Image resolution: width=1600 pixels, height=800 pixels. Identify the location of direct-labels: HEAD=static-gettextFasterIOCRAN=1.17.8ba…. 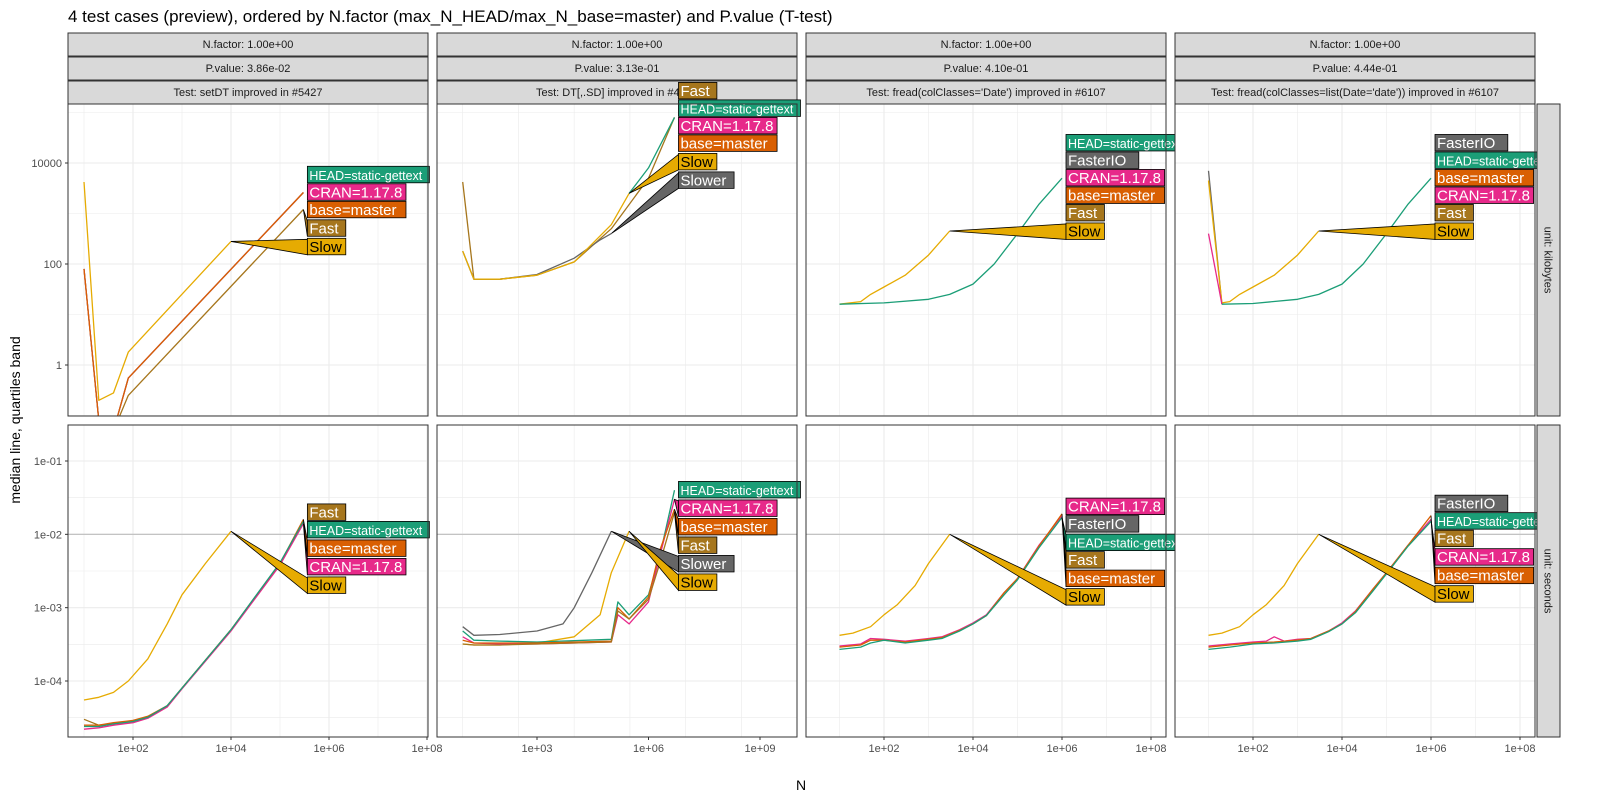
(1069, 187).